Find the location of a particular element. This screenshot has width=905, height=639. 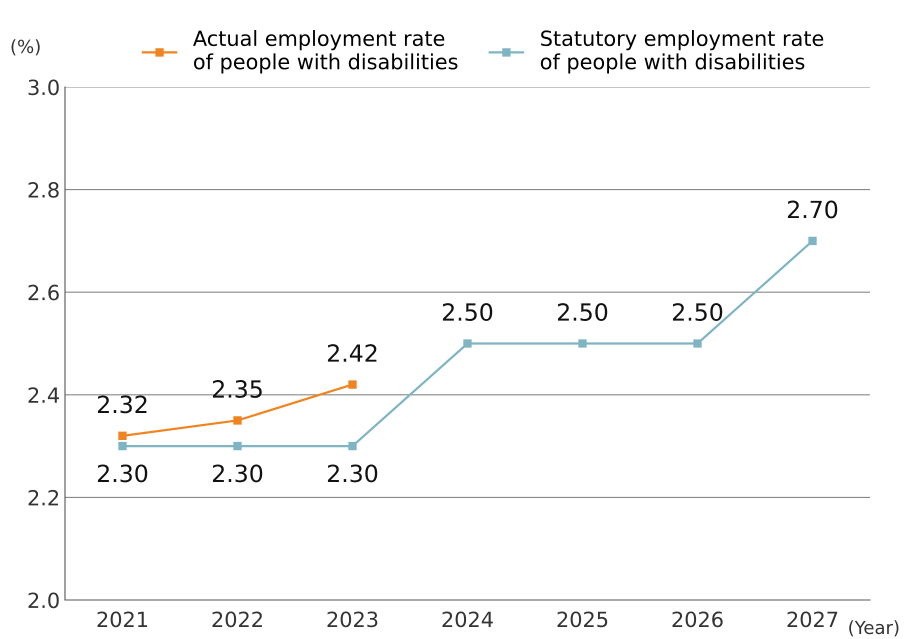

legend-label: Statutory employment rate of people with disabilities is located at coordinates (682, 52).